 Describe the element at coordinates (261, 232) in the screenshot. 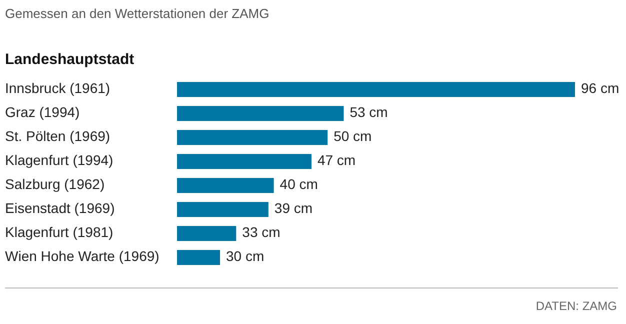

I see `data-label: 33 cm` at that location.